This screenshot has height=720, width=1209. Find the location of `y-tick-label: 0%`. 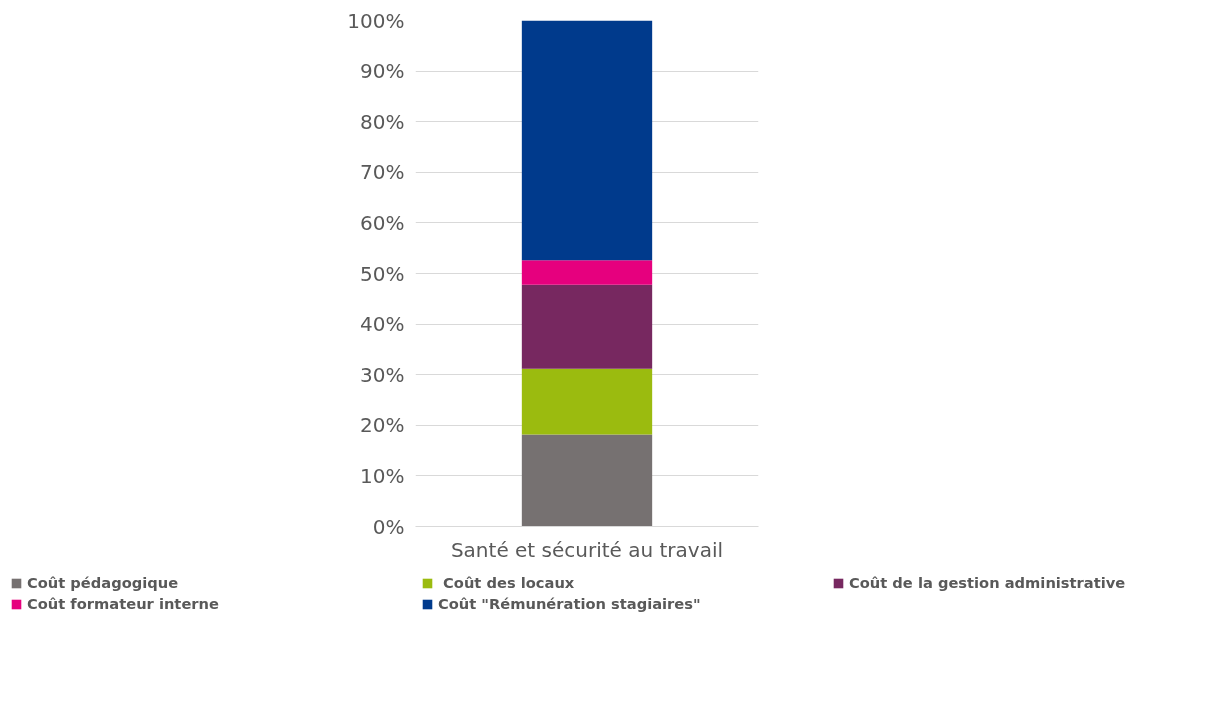

y-tick-label: 0% is located at coordinates (388, 526).